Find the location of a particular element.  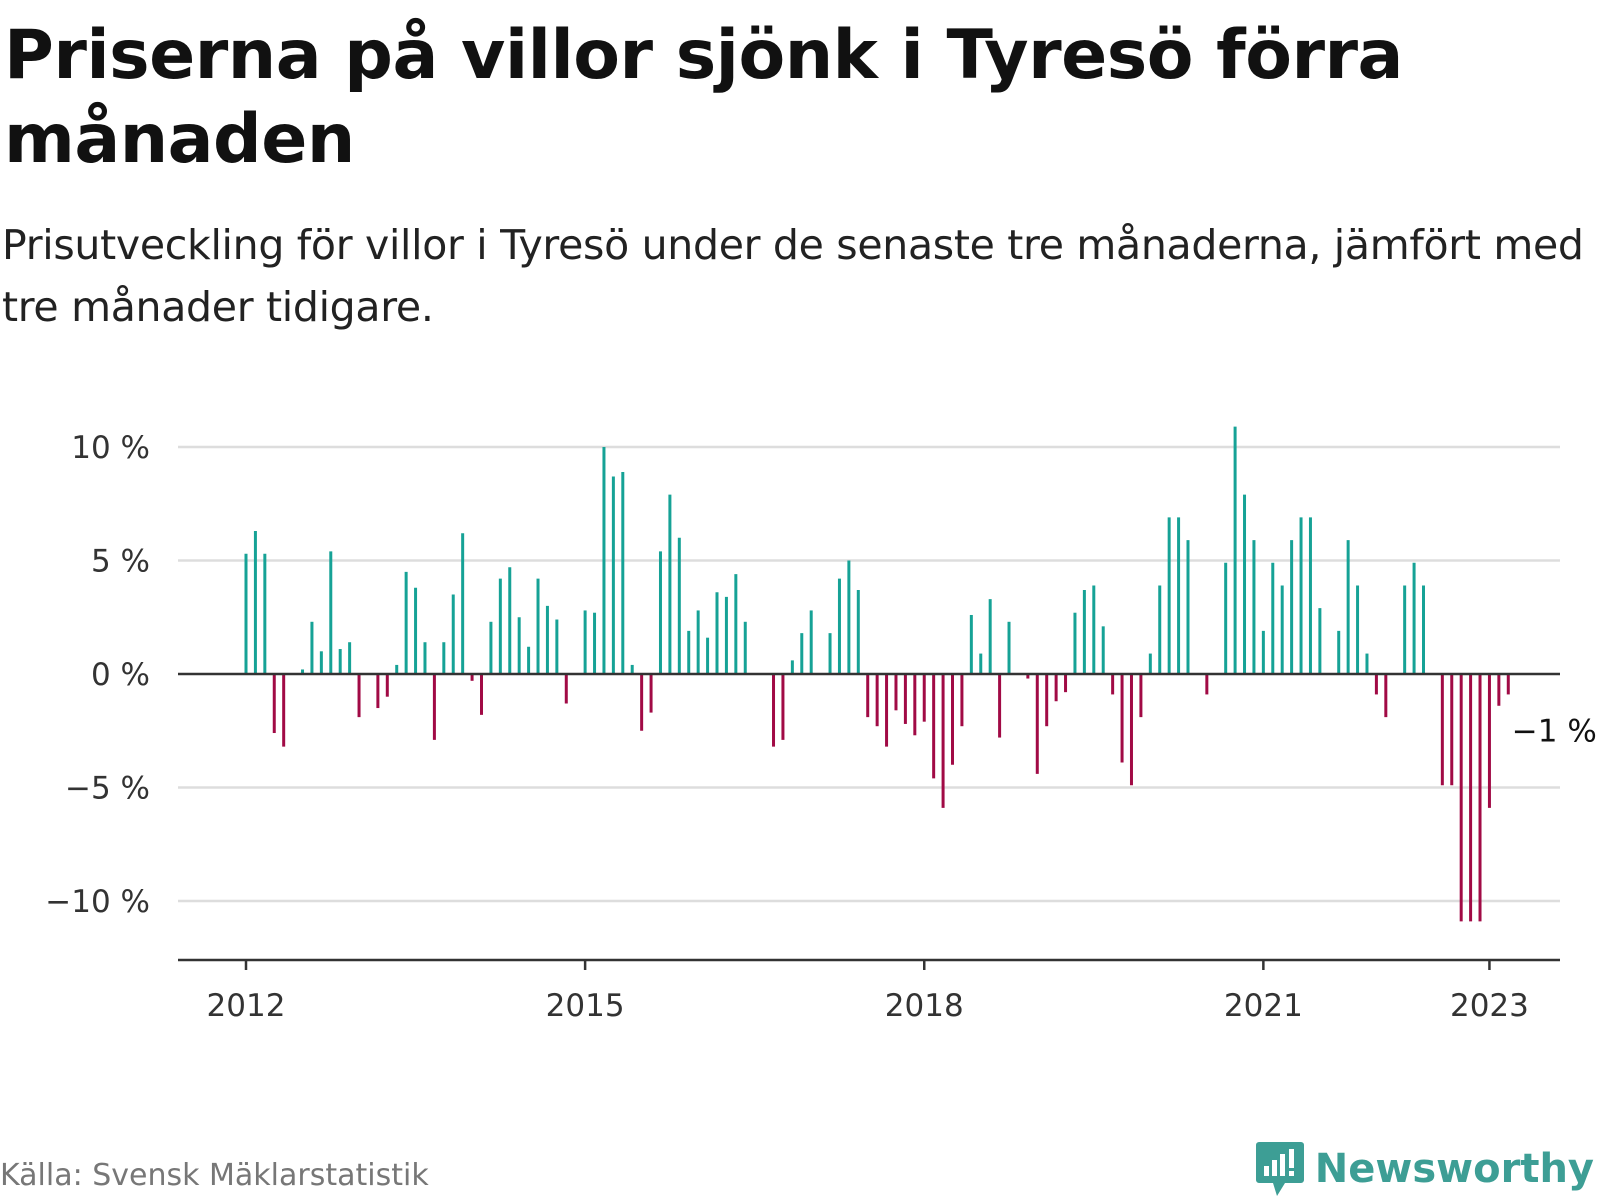

y-tick-label: 5 % is located at coordinates (120, 562).